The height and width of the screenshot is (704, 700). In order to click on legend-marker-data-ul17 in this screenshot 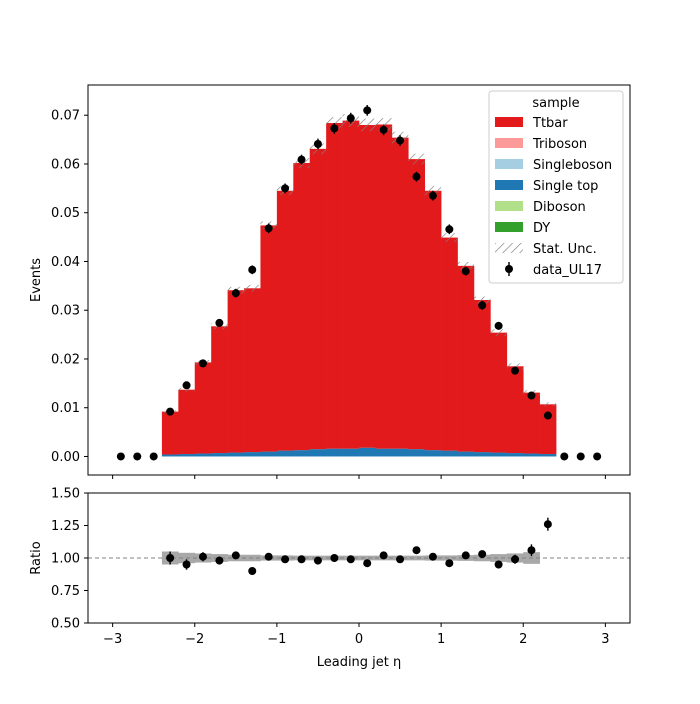, I will do `click(509, 269)`.